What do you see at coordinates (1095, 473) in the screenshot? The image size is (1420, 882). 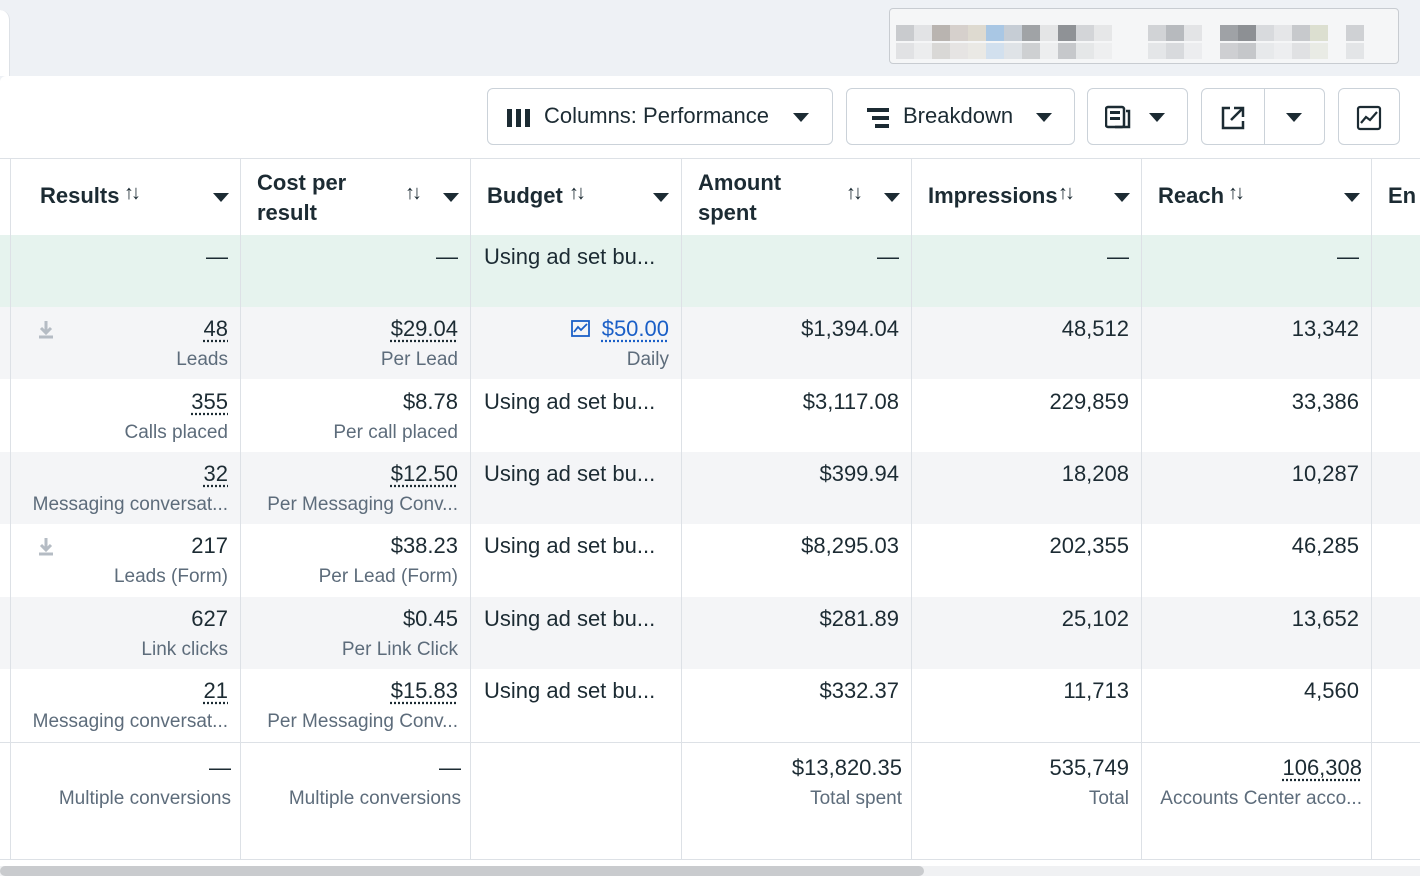 I see `impressions-cell: 18,208` at bounding box center [1095, 473].